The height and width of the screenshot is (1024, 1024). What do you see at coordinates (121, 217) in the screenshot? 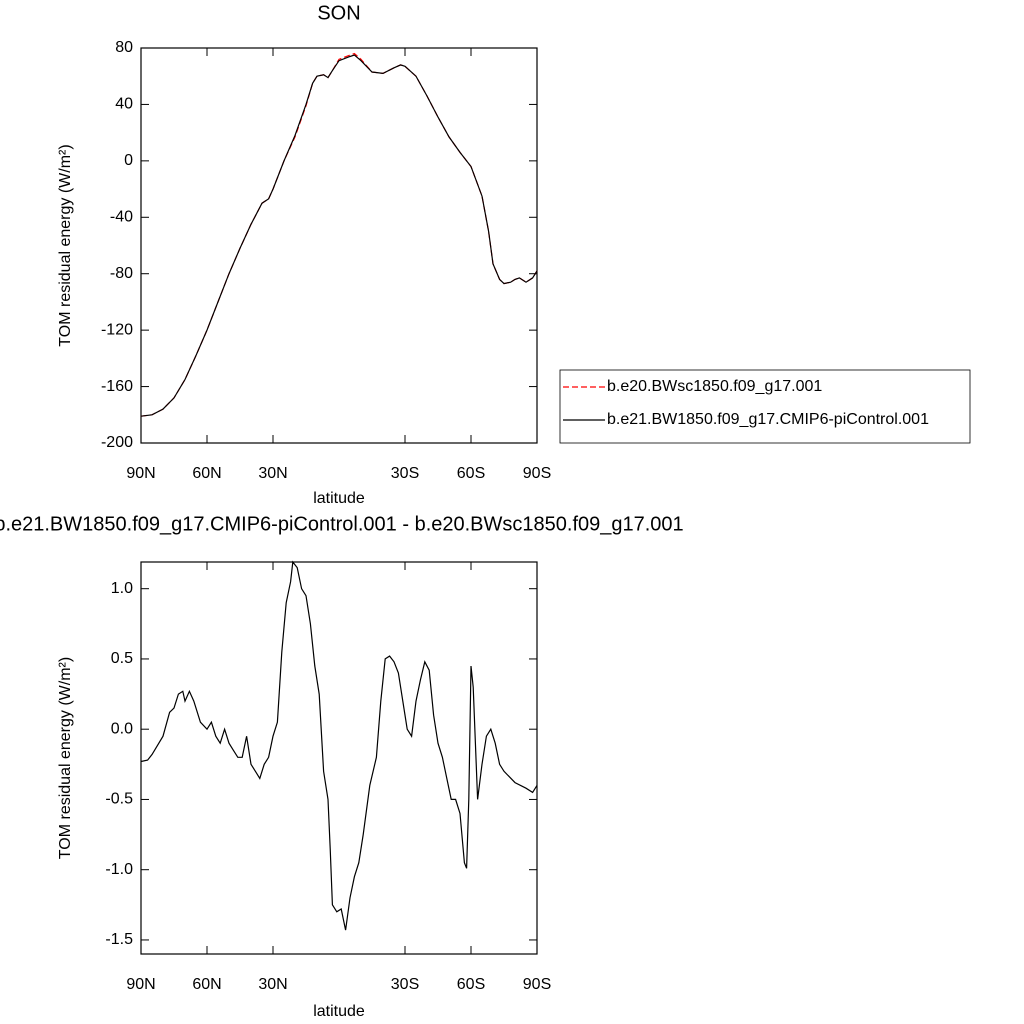
I see `y-tick-label: -40` at bounding box center [121, 217].